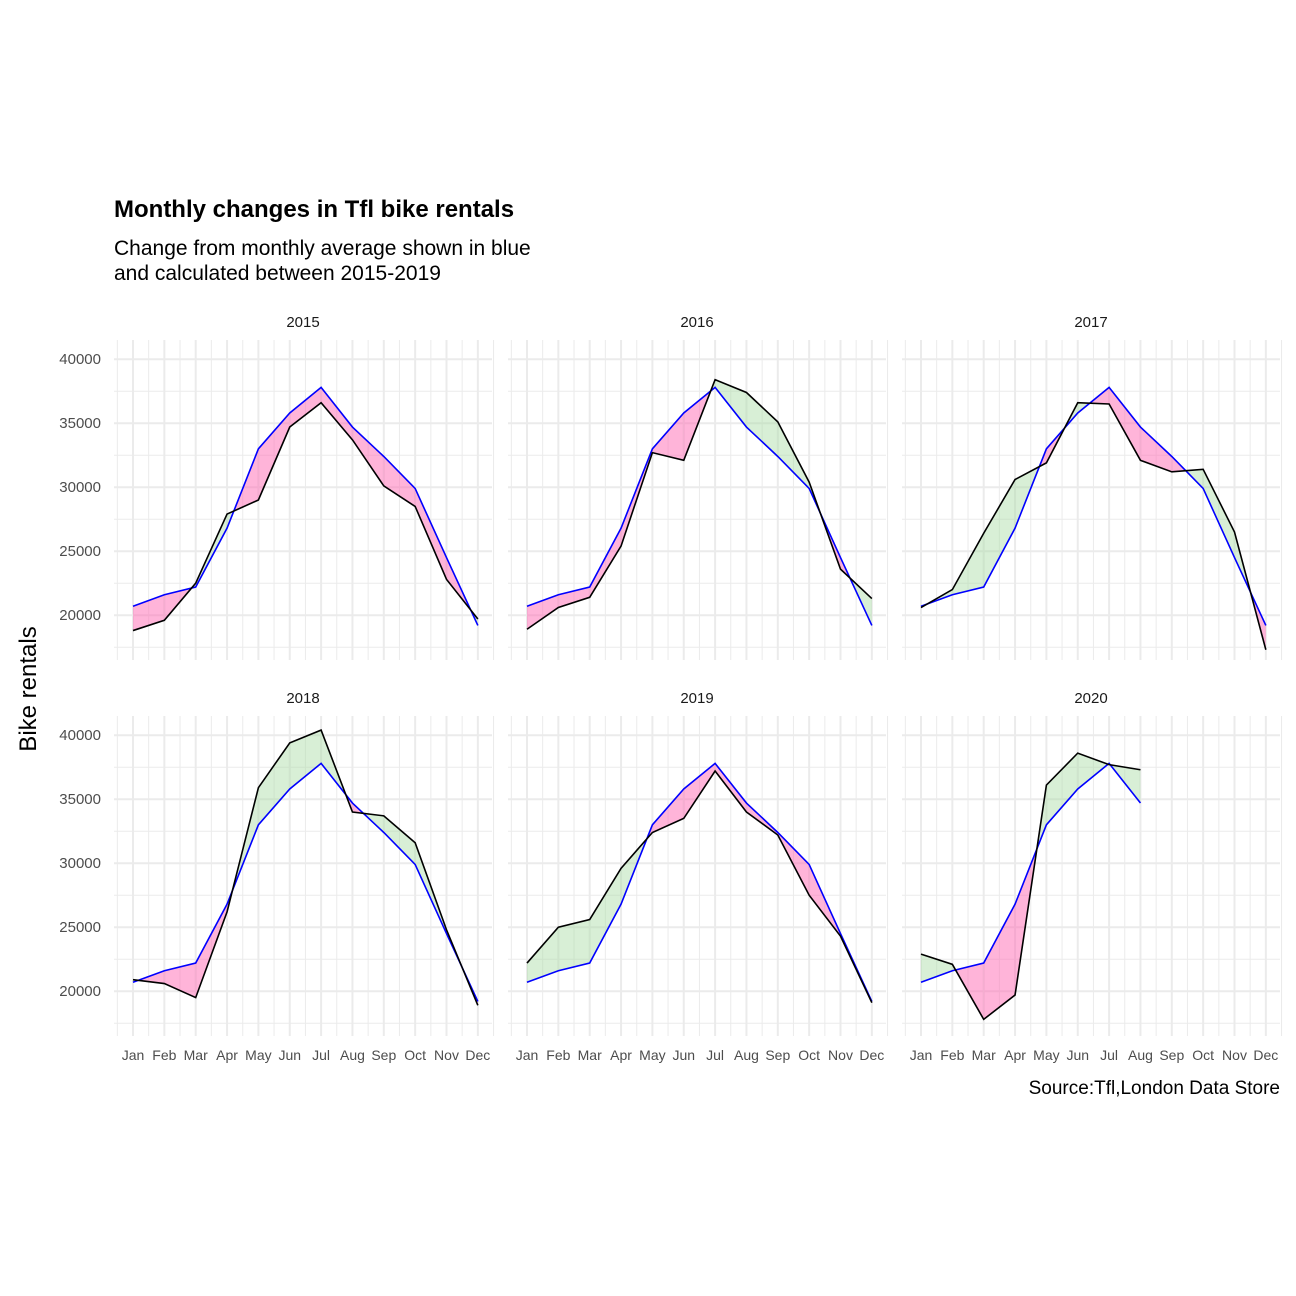  What do you see at coordinates (696, 698) in the screenshot?
I see `facet-strip-label: 2019` at bounding box center [696, 698].